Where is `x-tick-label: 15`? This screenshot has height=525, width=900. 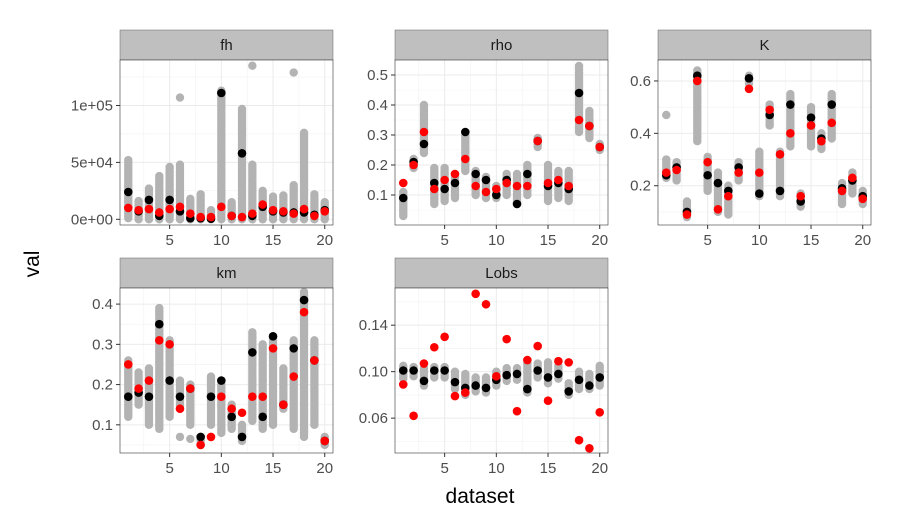 x-tick-label: 15 is located at coordinates (273, 468).